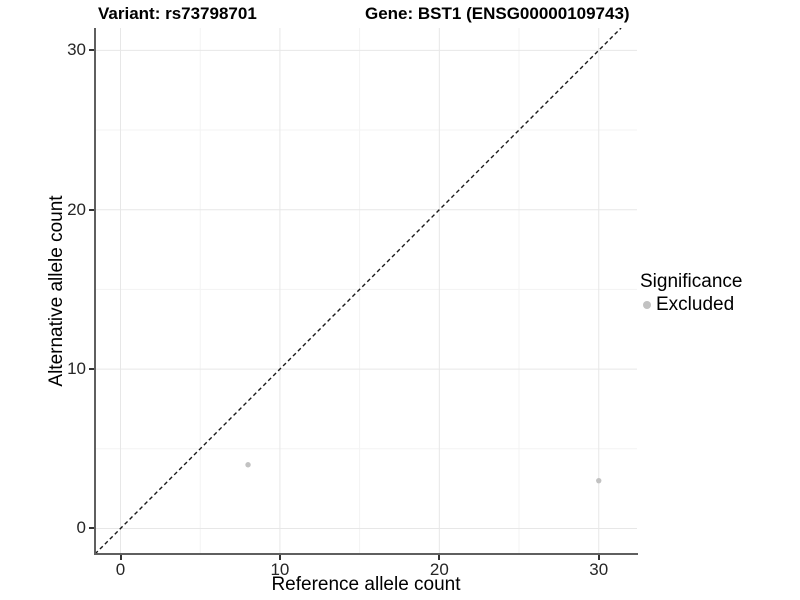 This screenshot has width=800, height=600. Describe the element at coordinates (177, 13) in the screenshot. I see `plot-title-variant: Variant: rs73798701` at that location.